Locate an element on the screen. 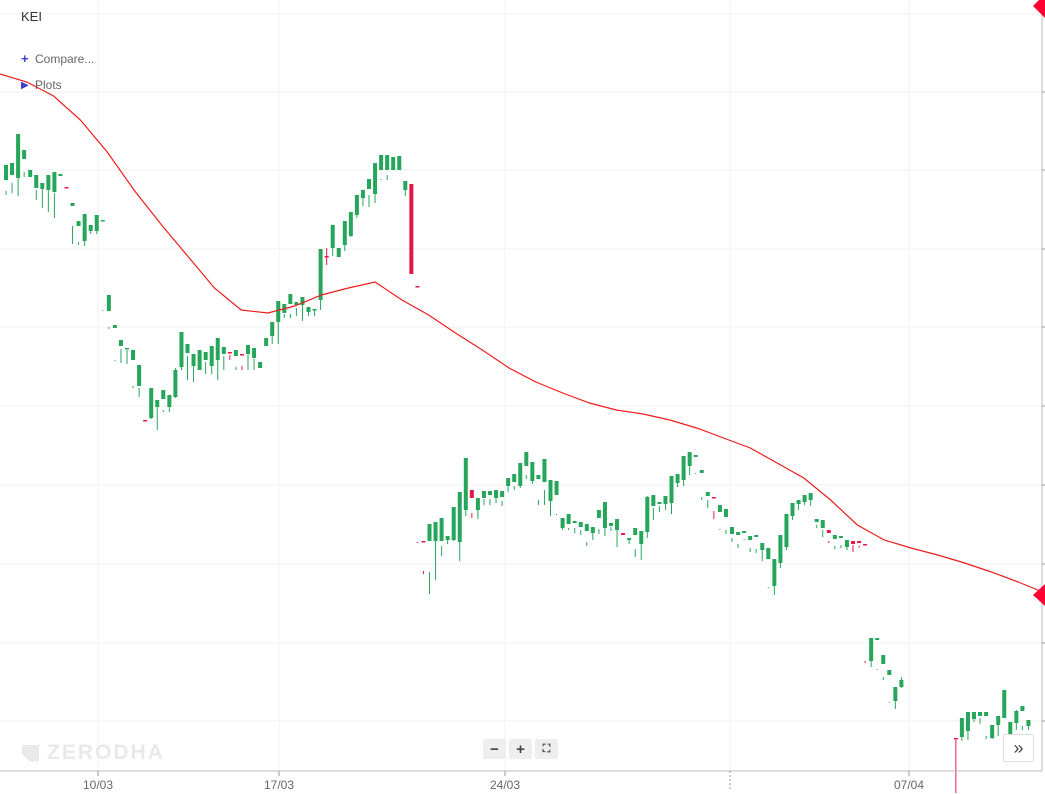  x-axis-tick-label: 07/04 is located at coordinates (909, 785).